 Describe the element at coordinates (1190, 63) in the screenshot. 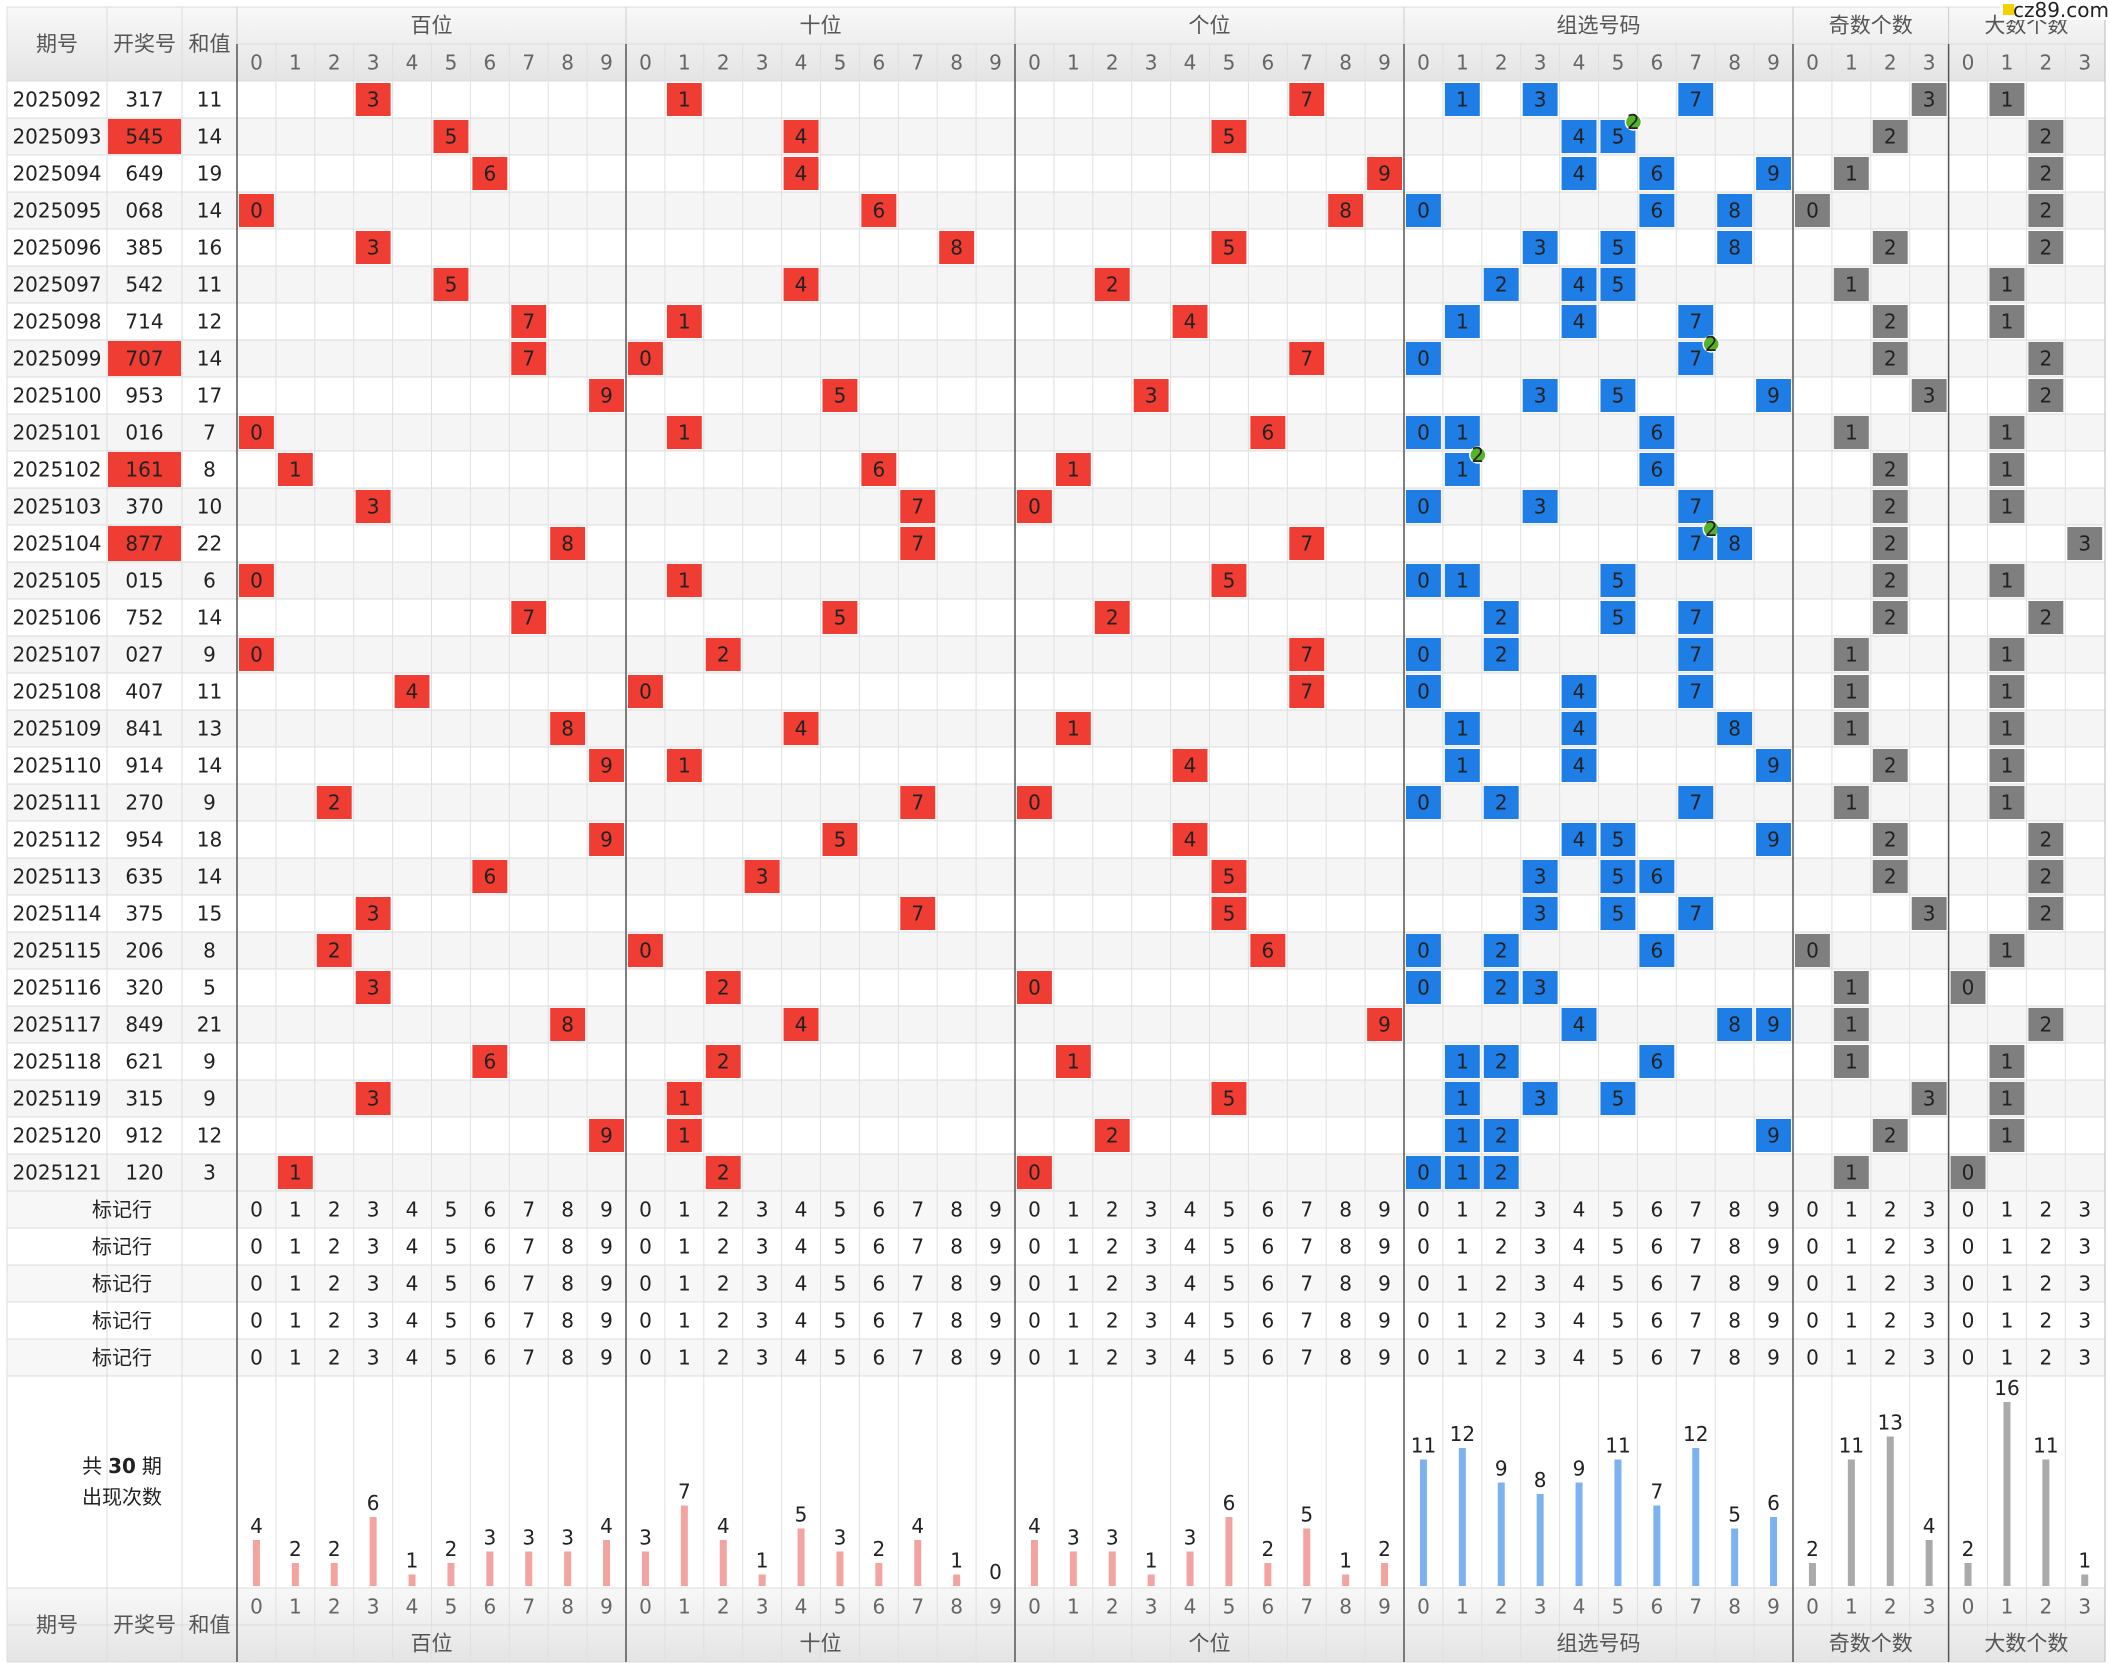

I see `digit-header: 4` at that location.